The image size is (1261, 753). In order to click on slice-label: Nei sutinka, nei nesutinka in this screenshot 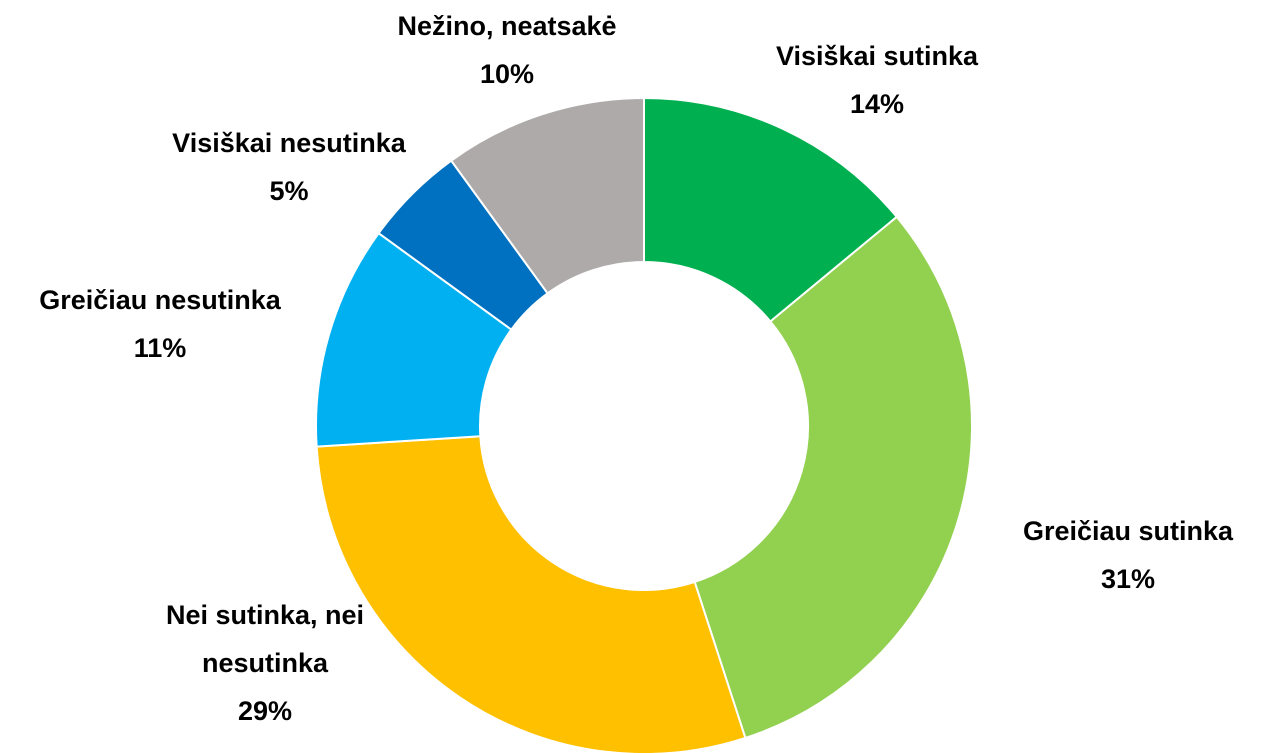, I will do `click(265, 639)`.